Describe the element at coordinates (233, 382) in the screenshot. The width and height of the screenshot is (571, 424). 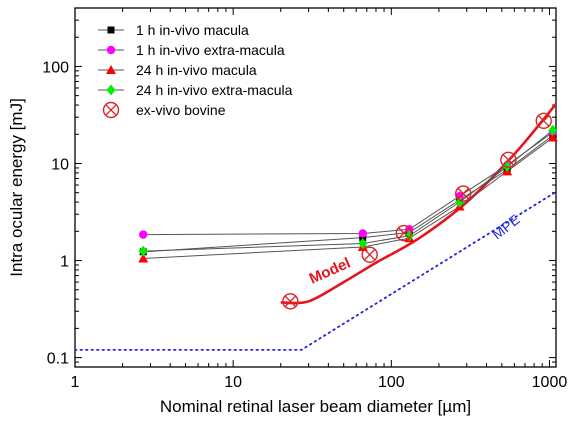
I see `x-tick-label: 10` at that location.